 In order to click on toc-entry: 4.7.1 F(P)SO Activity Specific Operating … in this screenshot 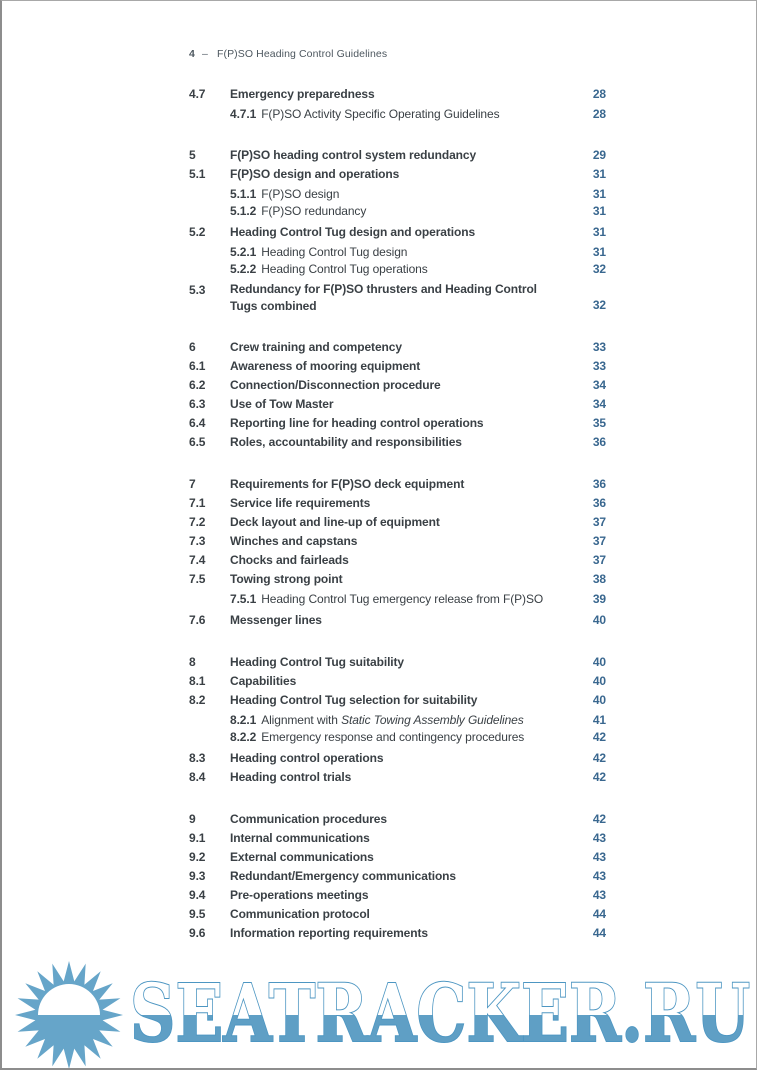, I will do `click(397, 114)`.